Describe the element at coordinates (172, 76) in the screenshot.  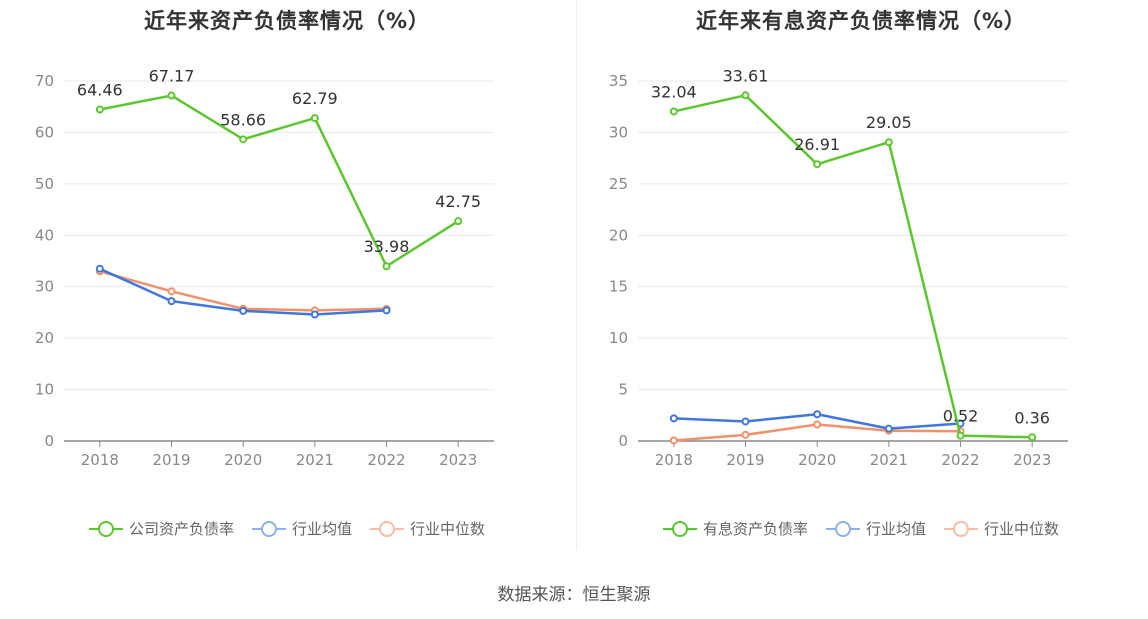
I see `data-label: 67.17` at that location.